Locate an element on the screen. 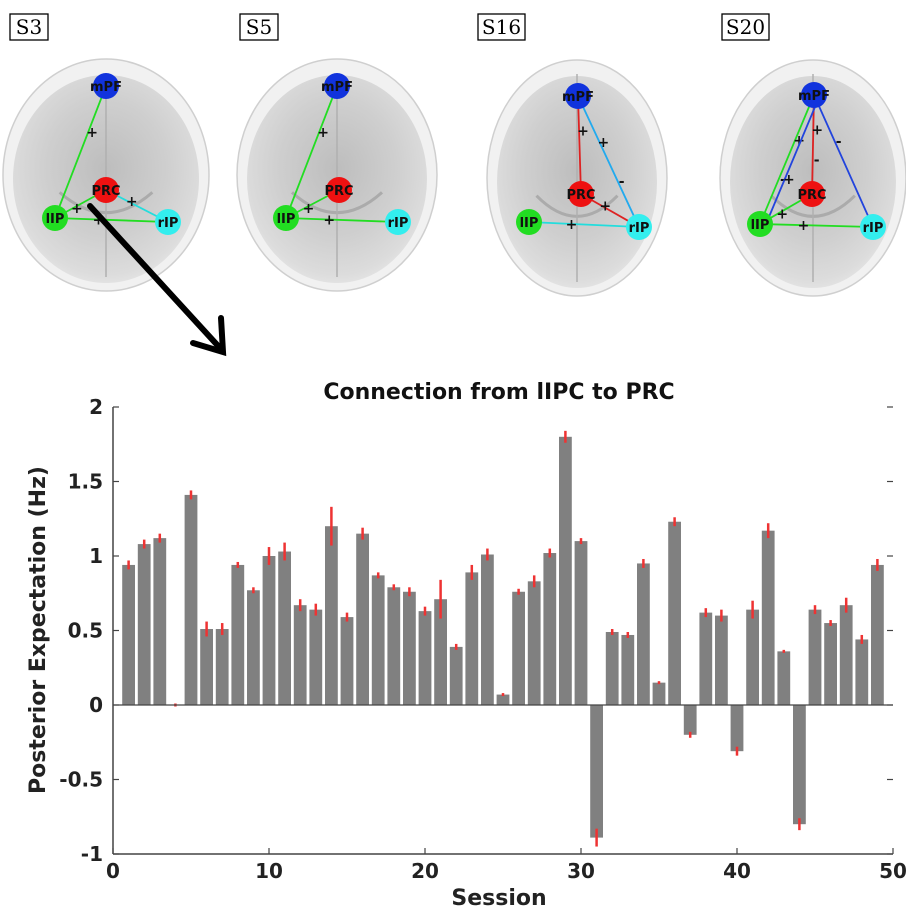 This screenshot has width=906, height=911. y-tick-label: 2 is located at coordinates (96, 407).